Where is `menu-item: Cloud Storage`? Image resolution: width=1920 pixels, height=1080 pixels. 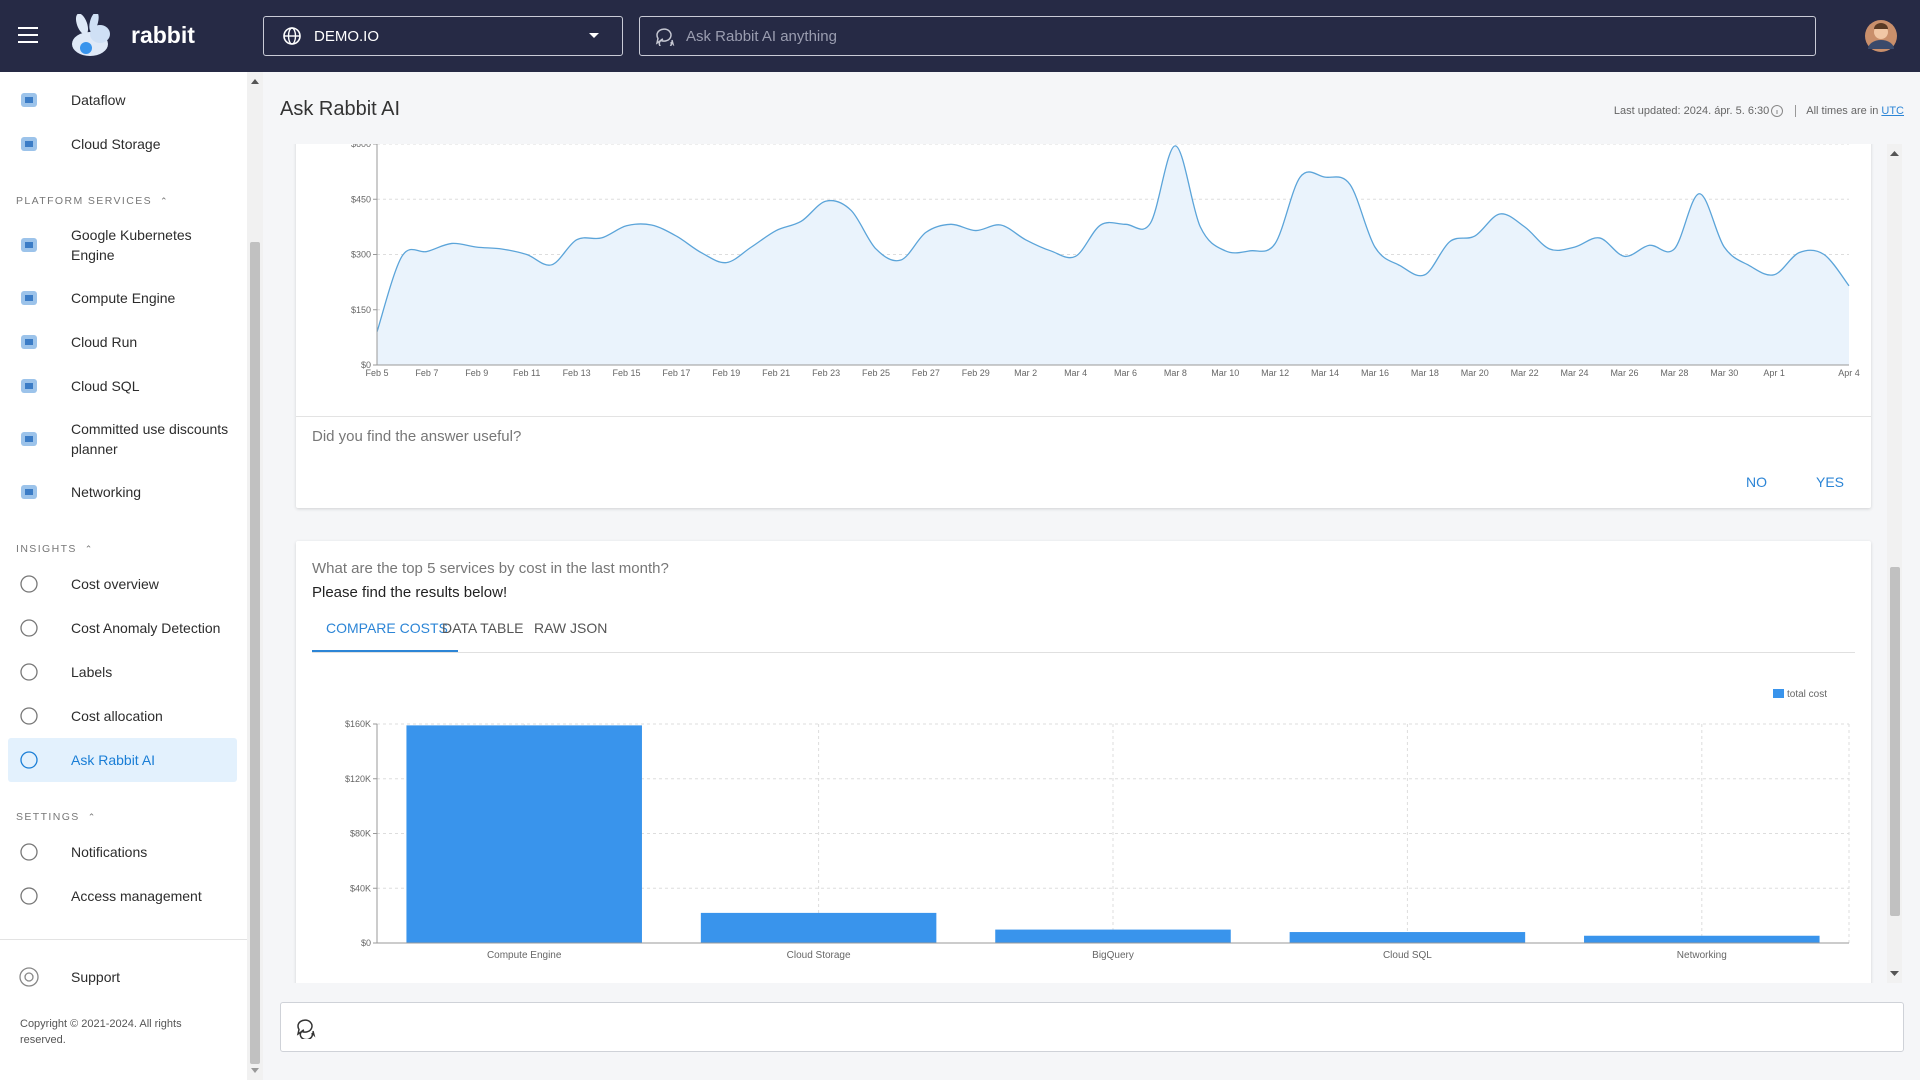
menu-item: Cloud Storage is located at coordinates (119, 144).